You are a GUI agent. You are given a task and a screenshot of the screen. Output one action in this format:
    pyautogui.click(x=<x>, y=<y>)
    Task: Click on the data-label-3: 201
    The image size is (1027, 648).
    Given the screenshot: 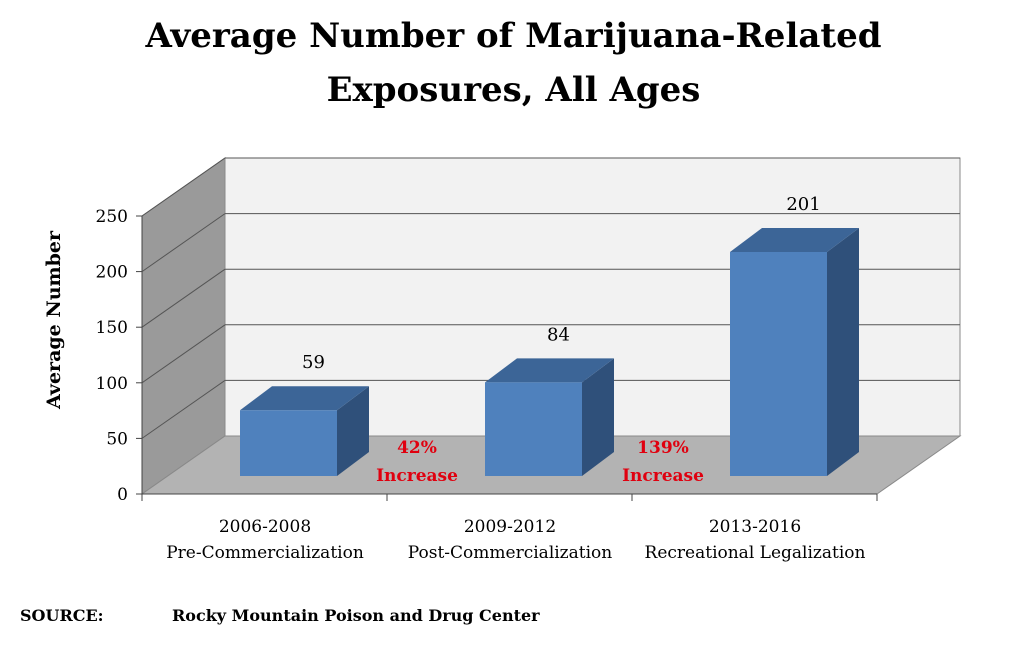 What is the action you would take?
    pyautogui.click(x=803, y=204)
    